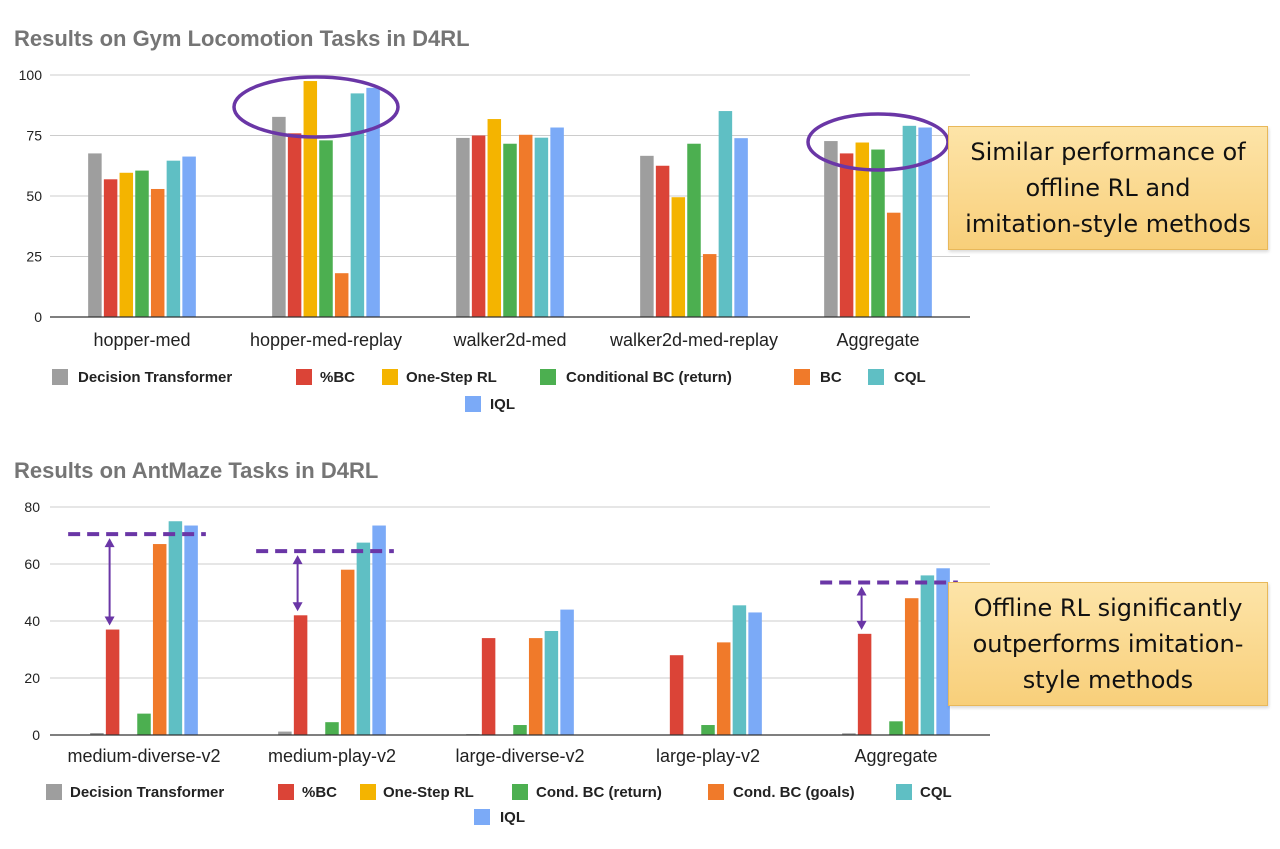  What do you see at coordinates (541, 227) in the screenshot?
I see `bar-cql-walker2d-med` at bounding box center [541, 227].